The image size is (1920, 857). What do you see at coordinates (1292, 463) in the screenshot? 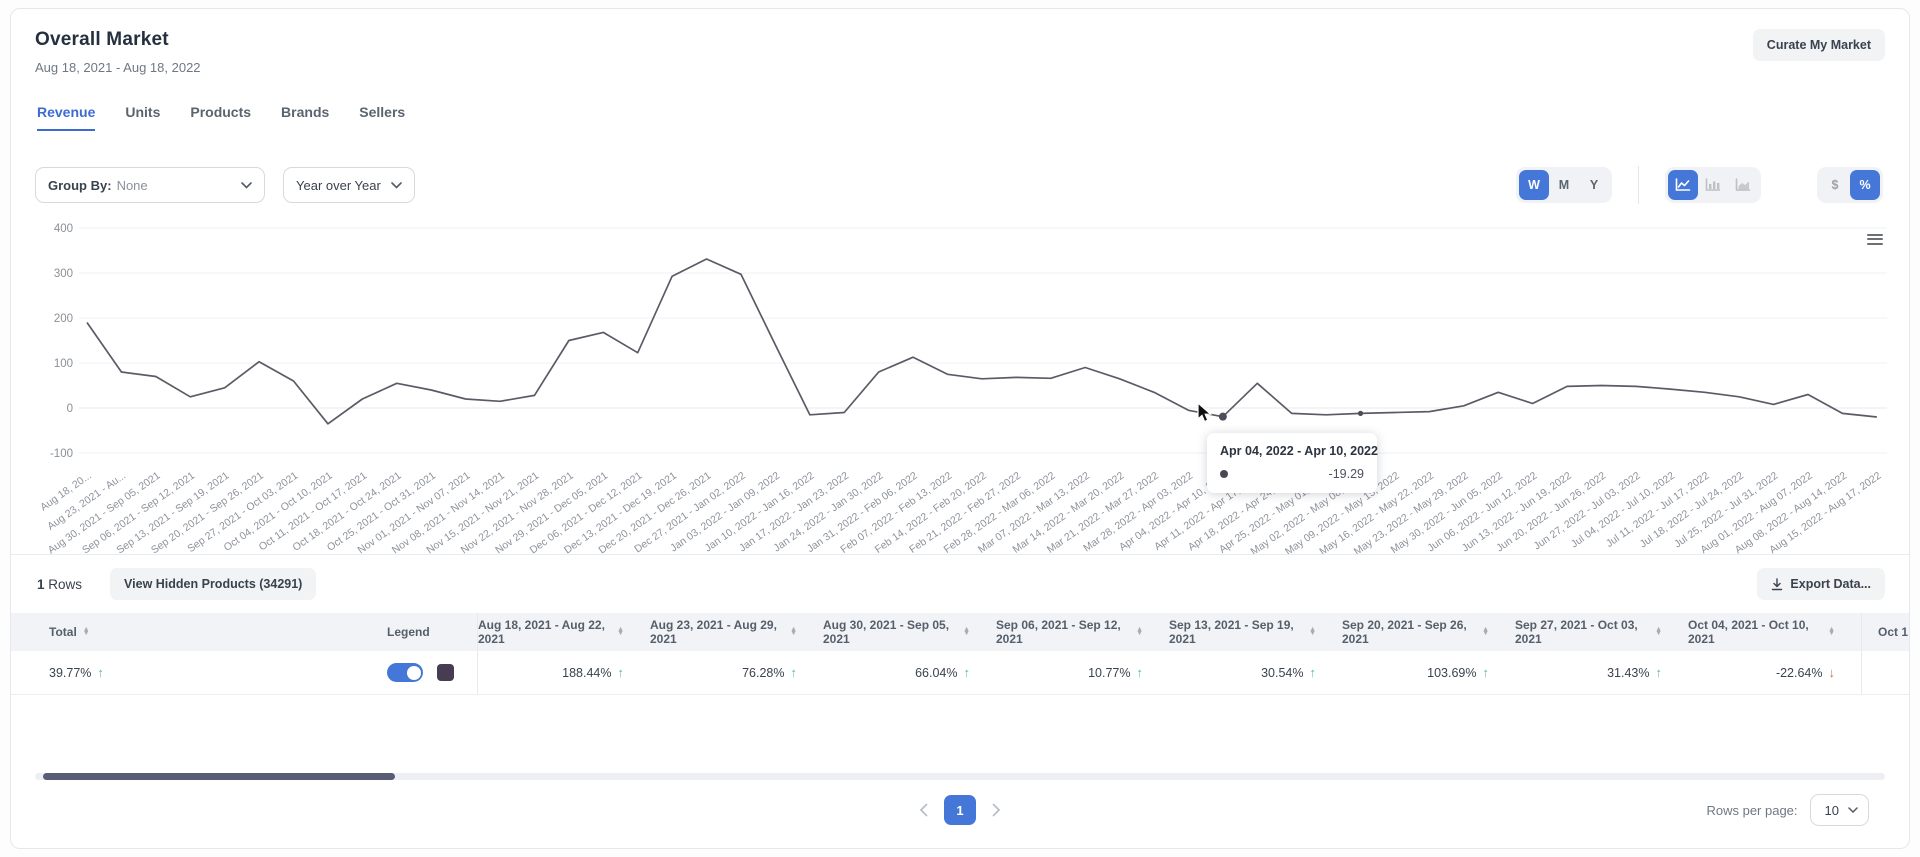
I see `chart-tooltip: Apr 04, 2022 - Apr 10, 2022 -19.29` at bounding box center [1292, 463].